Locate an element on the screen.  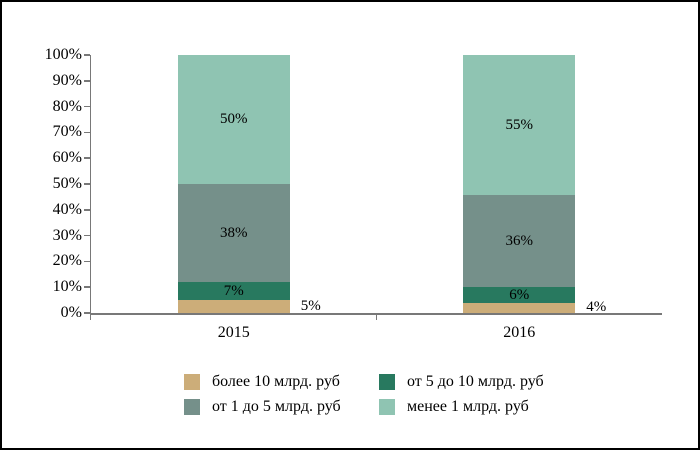
data-label: 55% is located at coordinates (519, 124).